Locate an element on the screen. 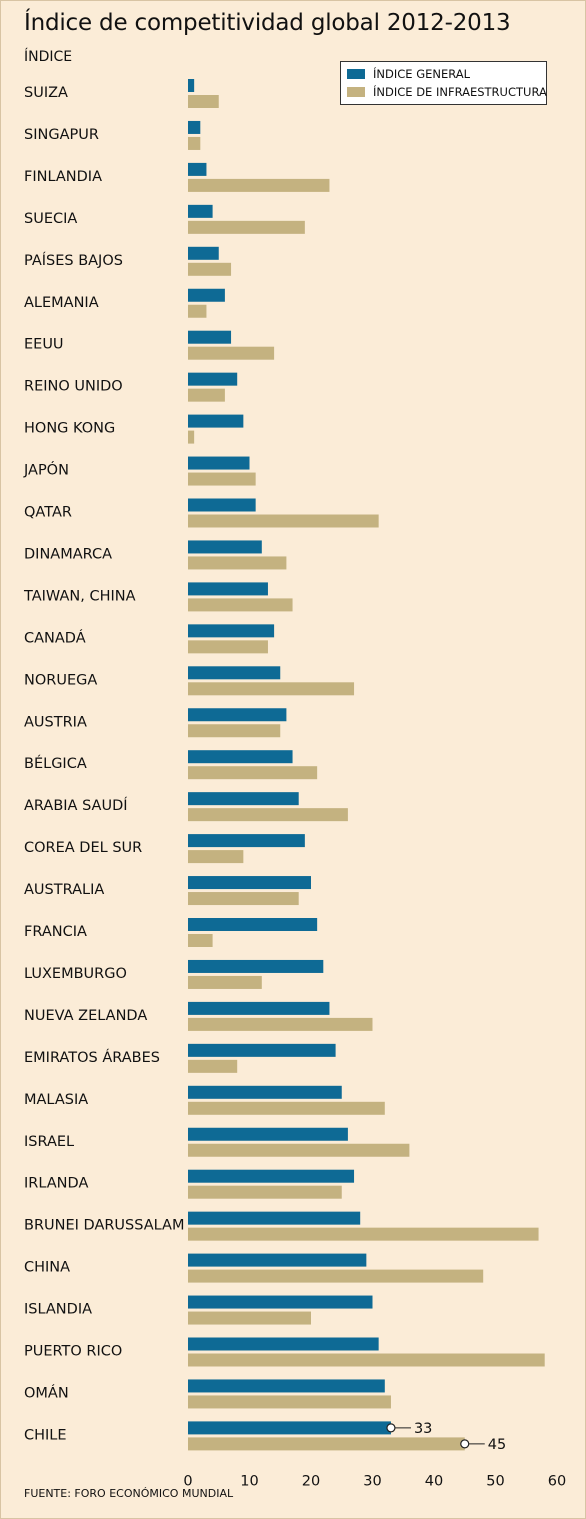  bar-infraestructura-puerto-rico is located at coordinates (366, 1360).